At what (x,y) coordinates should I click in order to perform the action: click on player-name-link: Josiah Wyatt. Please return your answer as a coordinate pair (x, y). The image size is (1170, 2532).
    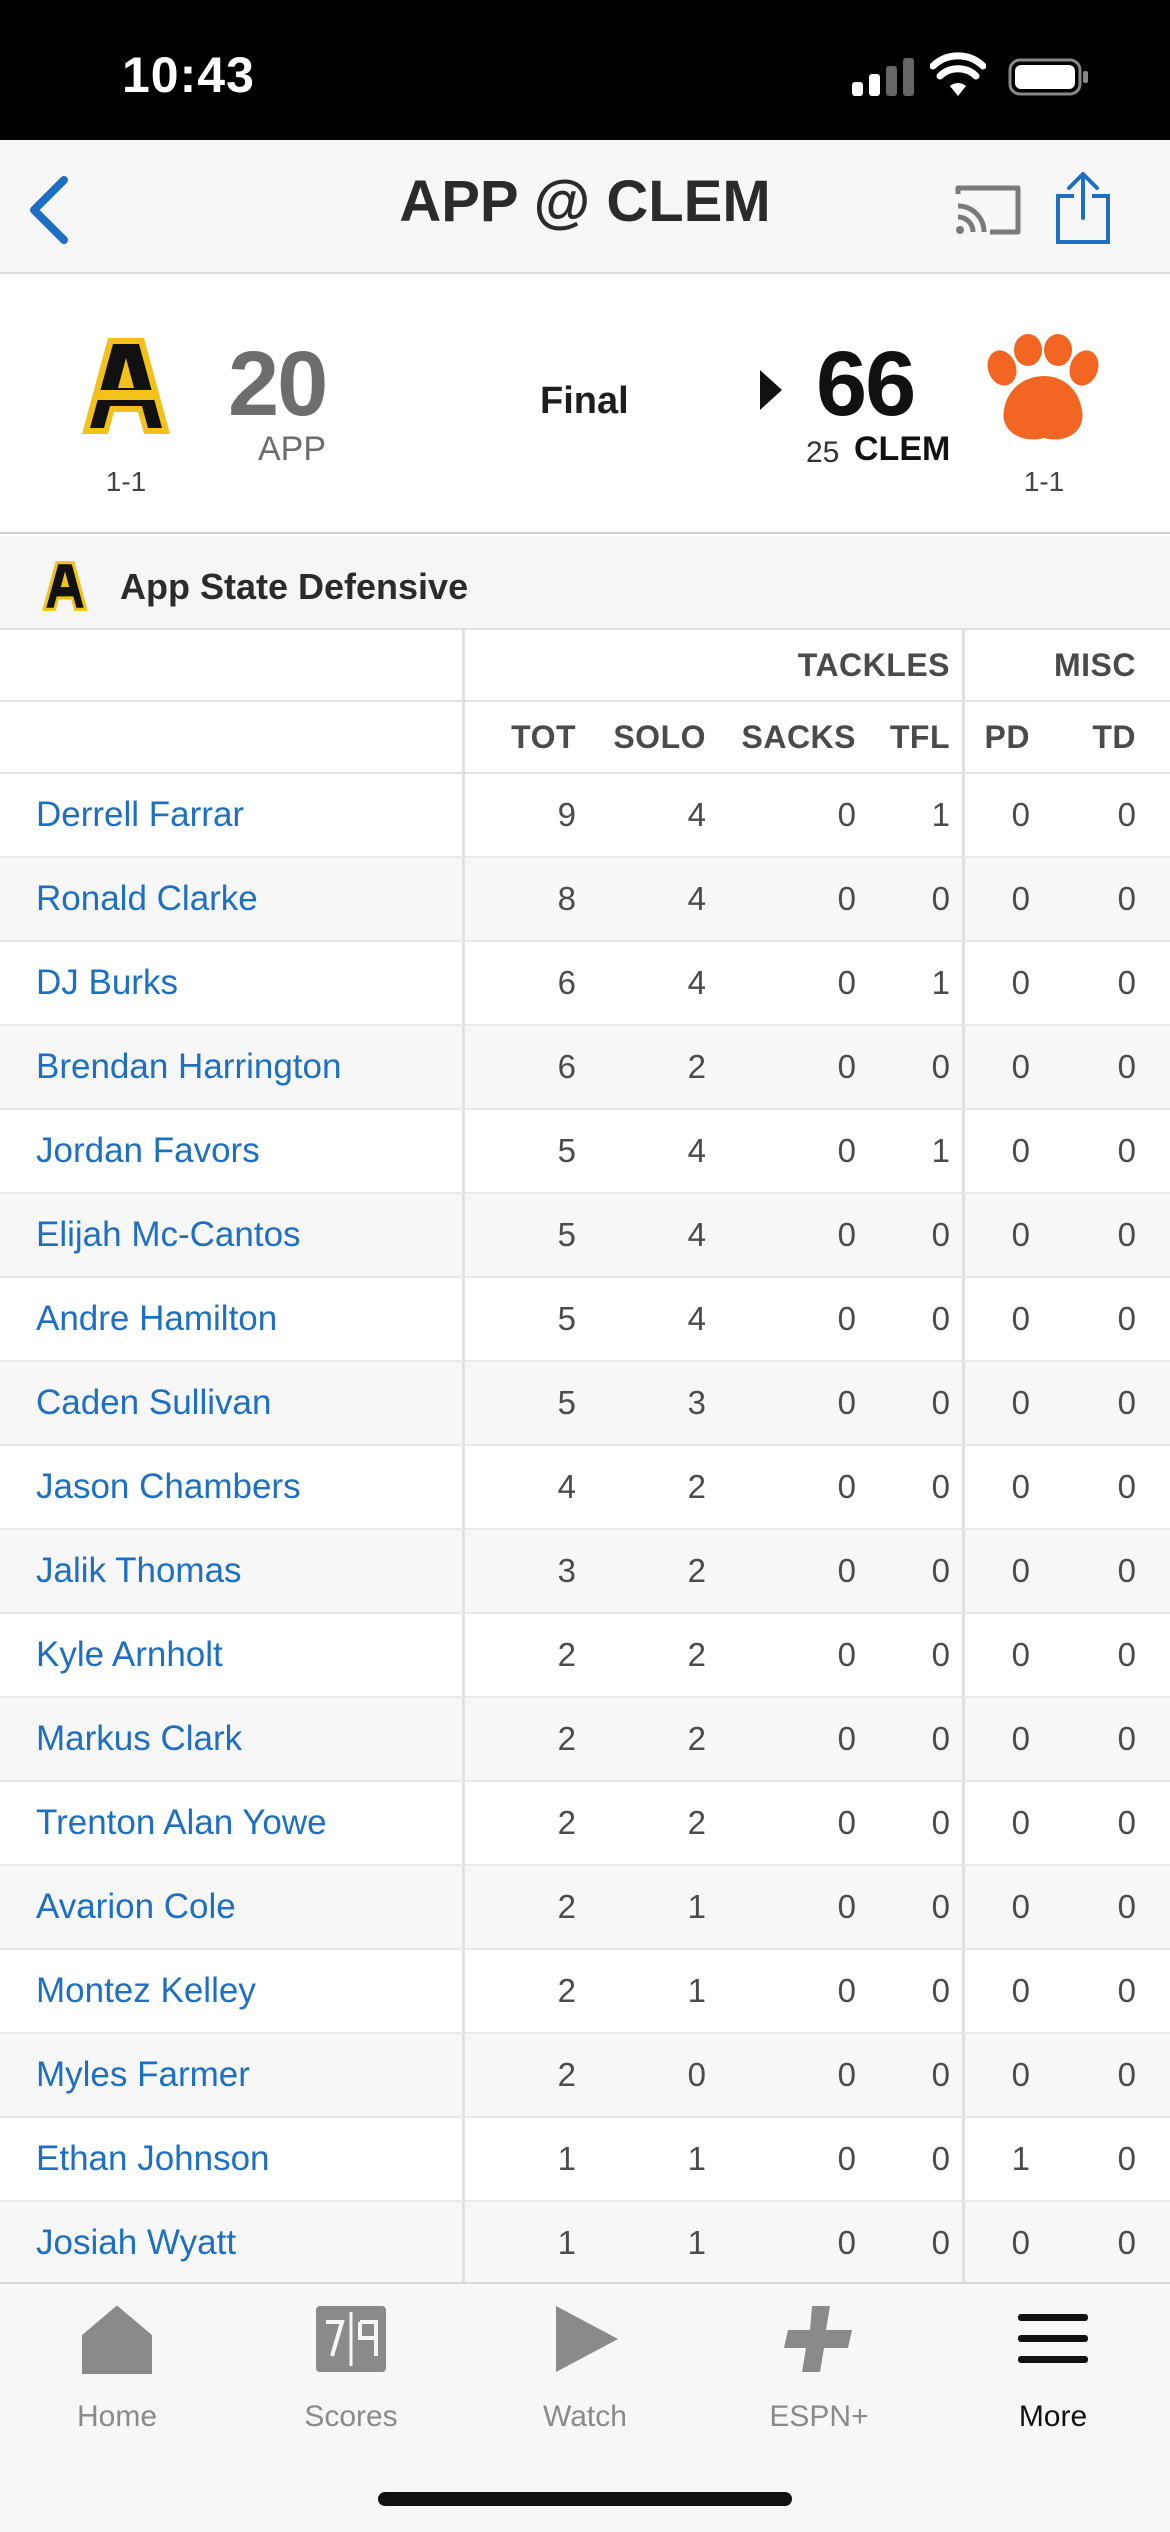
    Looking at the image, I should click on (136, 2242).